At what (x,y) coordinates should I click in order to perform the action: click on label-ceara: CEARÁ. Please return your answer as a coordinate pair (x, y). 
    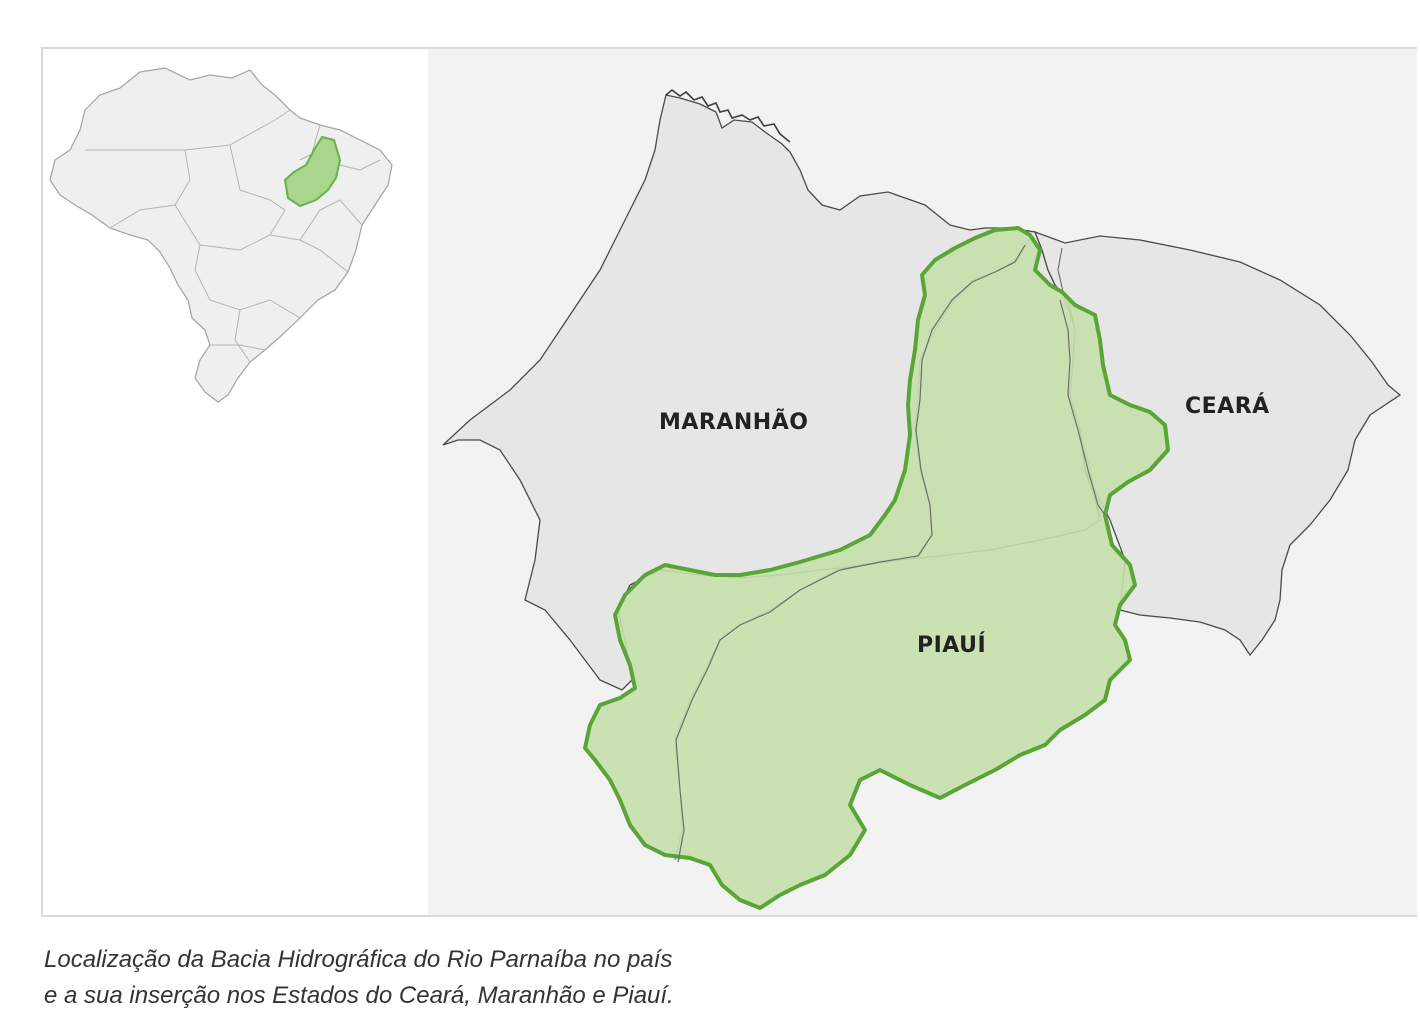
    Looking at the image, I should click on (1227, 406).